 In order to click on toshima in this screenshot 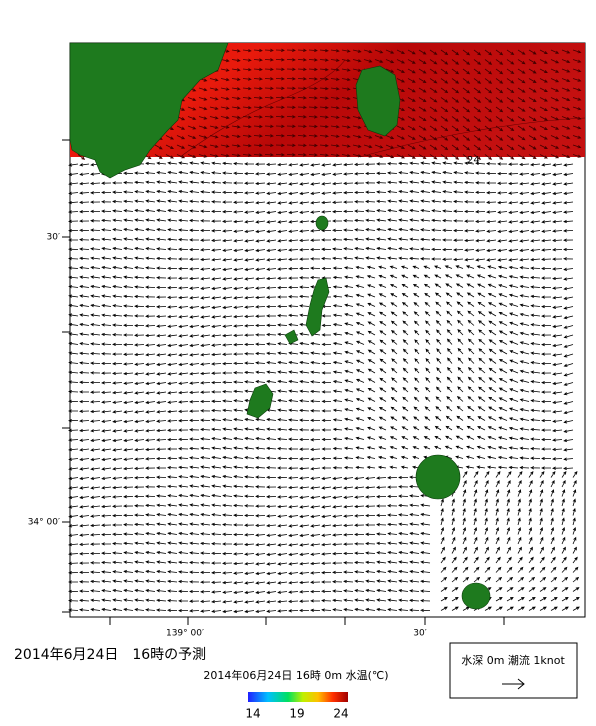, I will do `click(322, 223)`.